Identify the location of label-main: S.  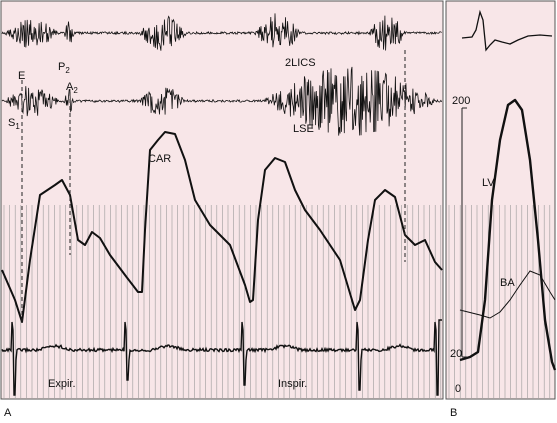
(11, 123).